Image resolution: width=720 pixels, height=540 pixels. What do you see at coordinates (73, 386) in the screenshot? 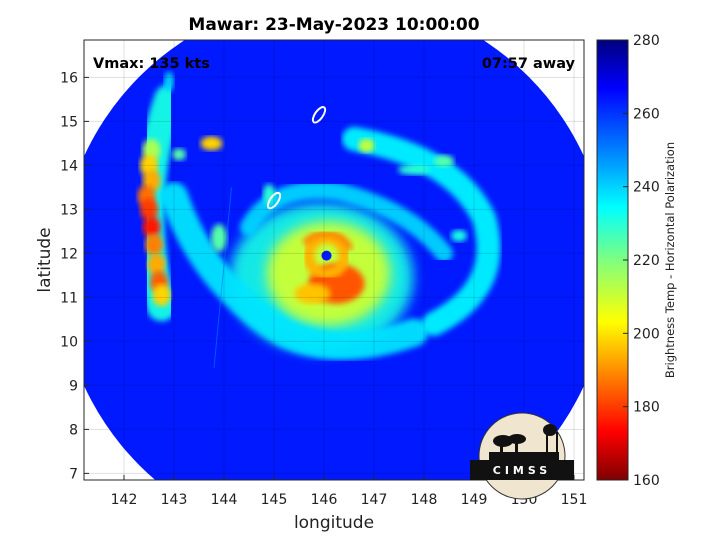
I see `y-tick-label: 9` at bounding box center [73, 386].